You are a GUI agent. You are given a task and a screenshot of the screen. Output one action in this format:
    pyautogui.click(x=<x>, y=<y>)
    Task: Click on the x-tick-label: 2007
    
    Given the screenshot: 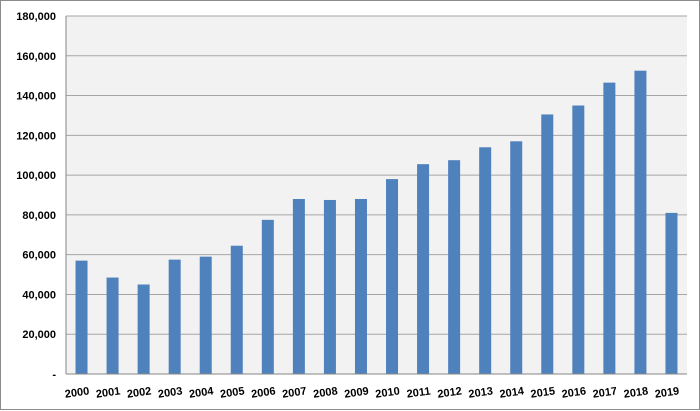 What is the action you would take?
    pyautogui.click(x=294, y=392)
    